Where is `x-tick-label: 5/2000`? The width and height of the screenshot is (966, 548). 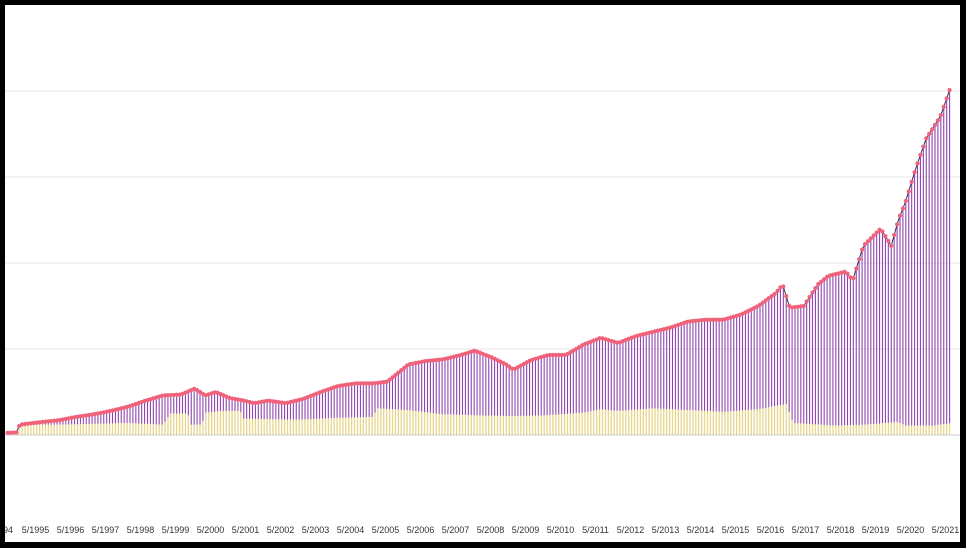
x-tick-label: 5/2000 is located at coordinates (211, 530).